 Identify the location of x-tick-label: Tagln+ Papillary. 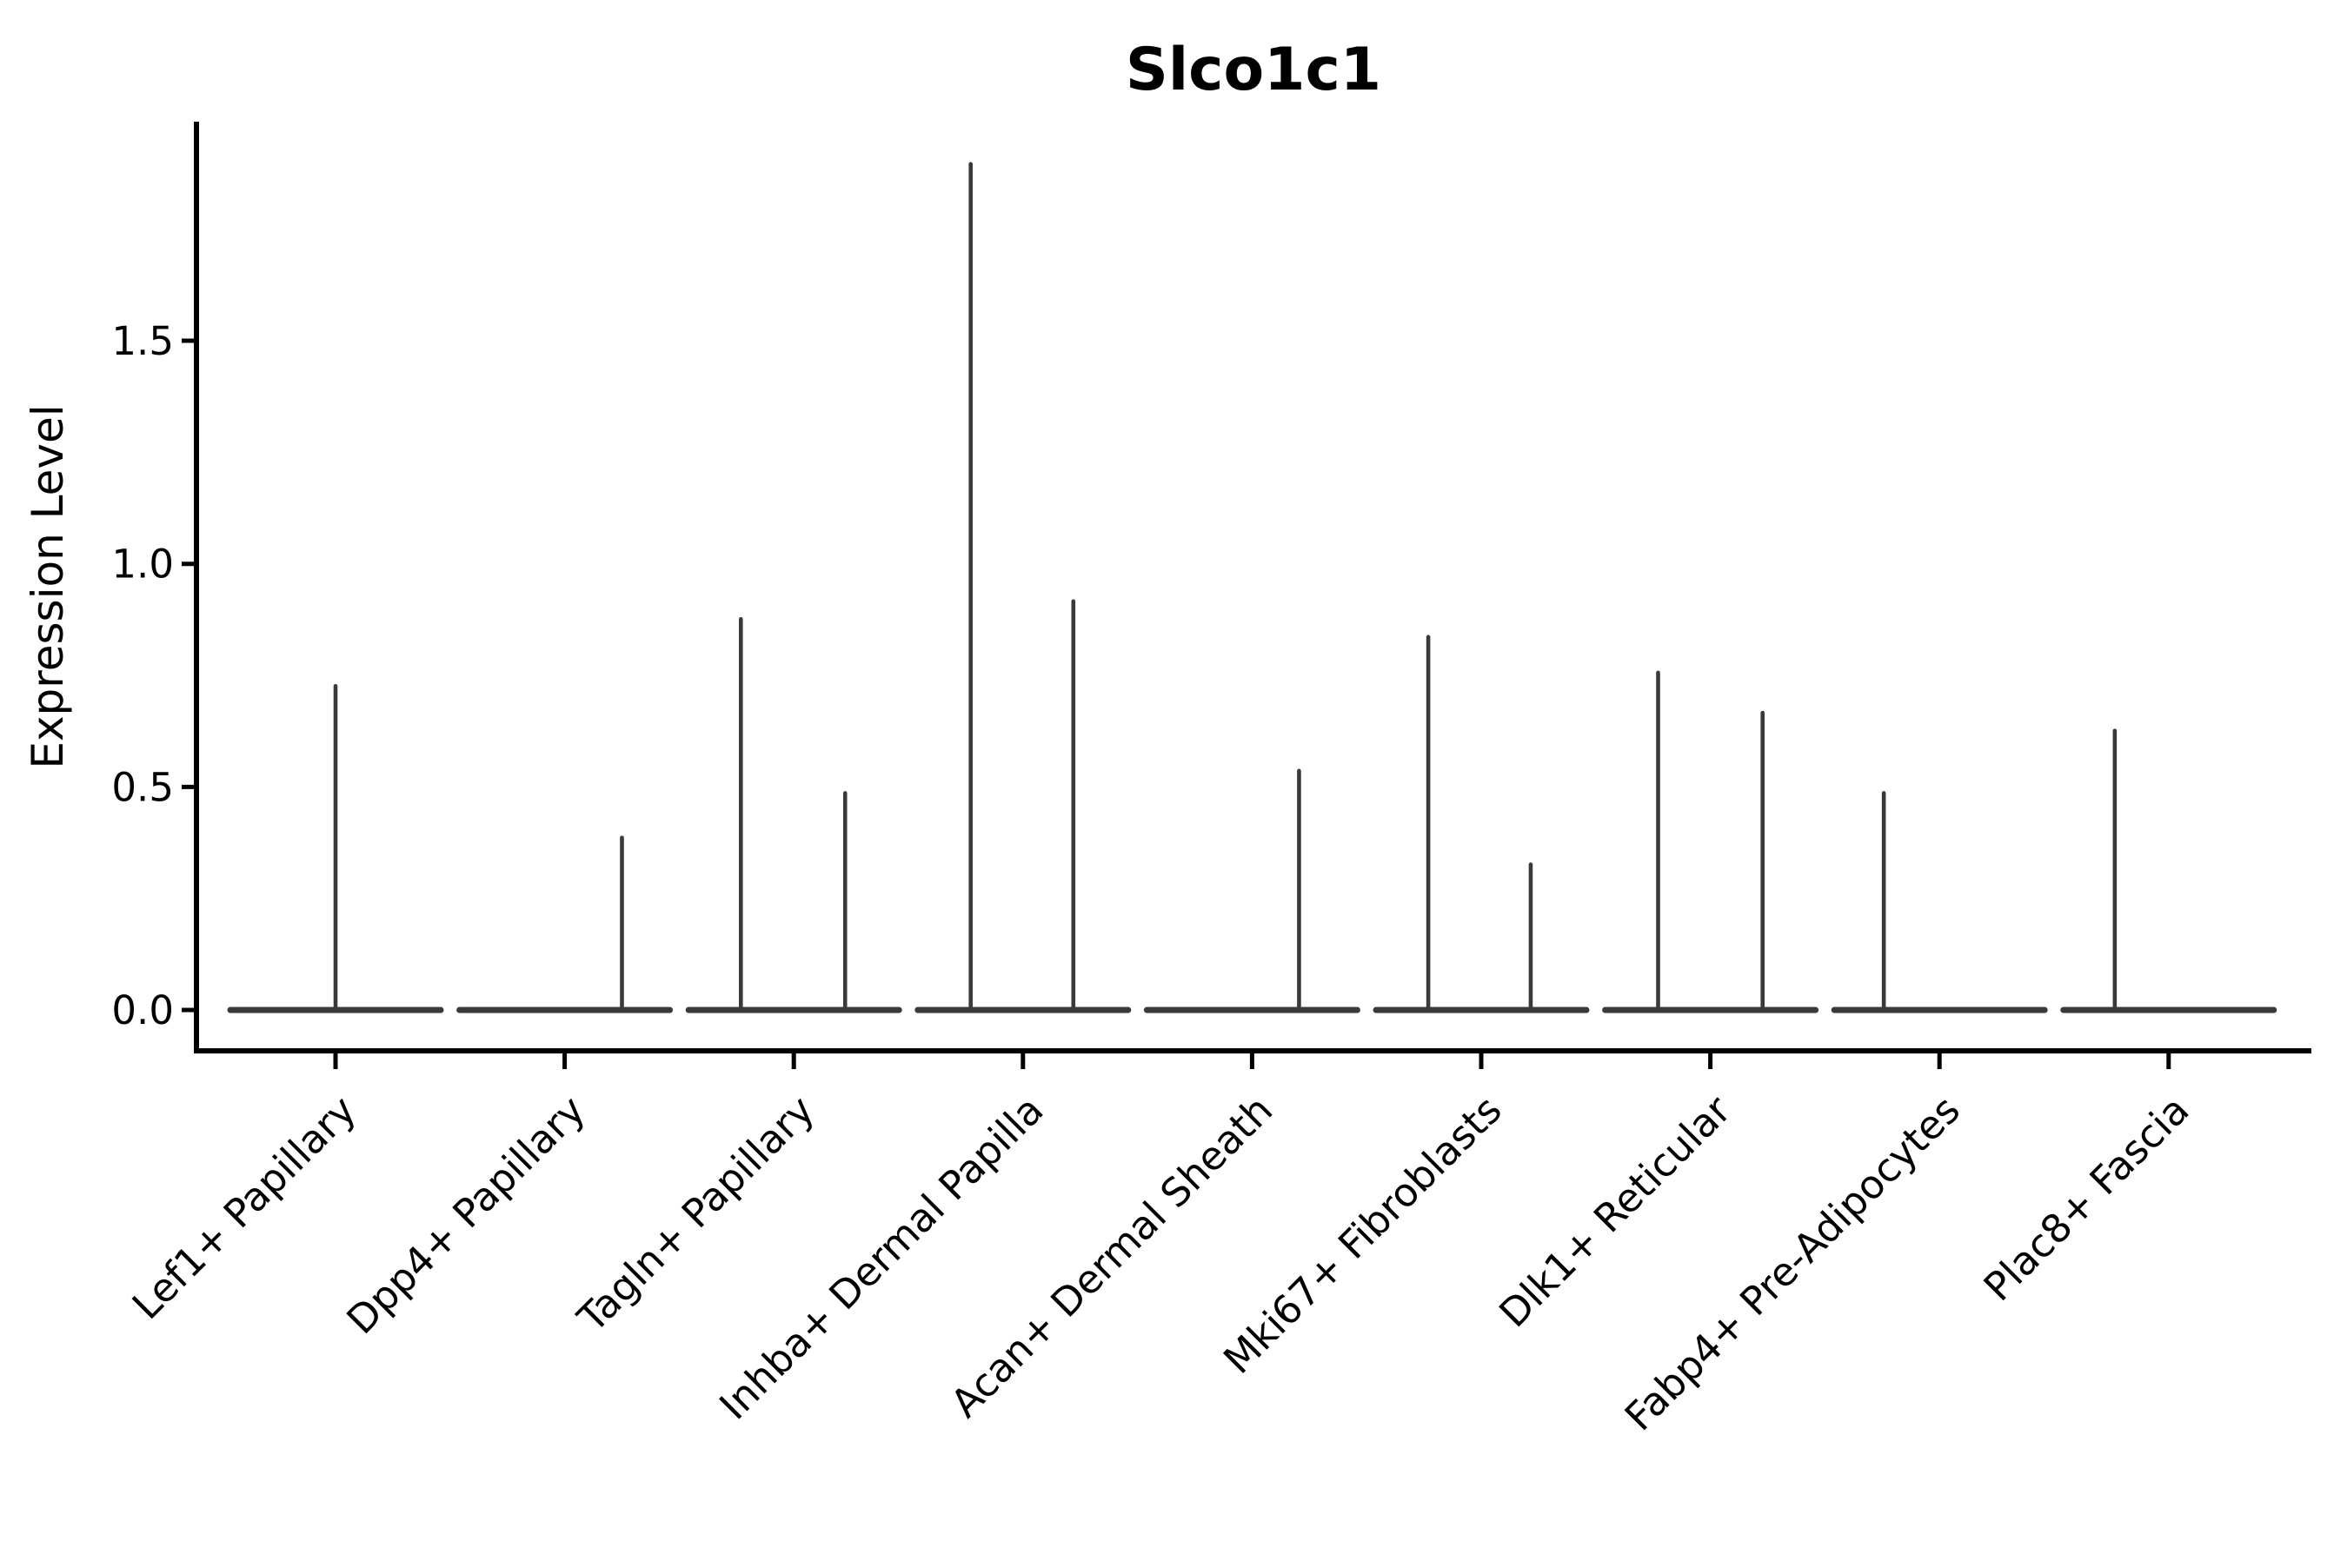
(695, 1213).